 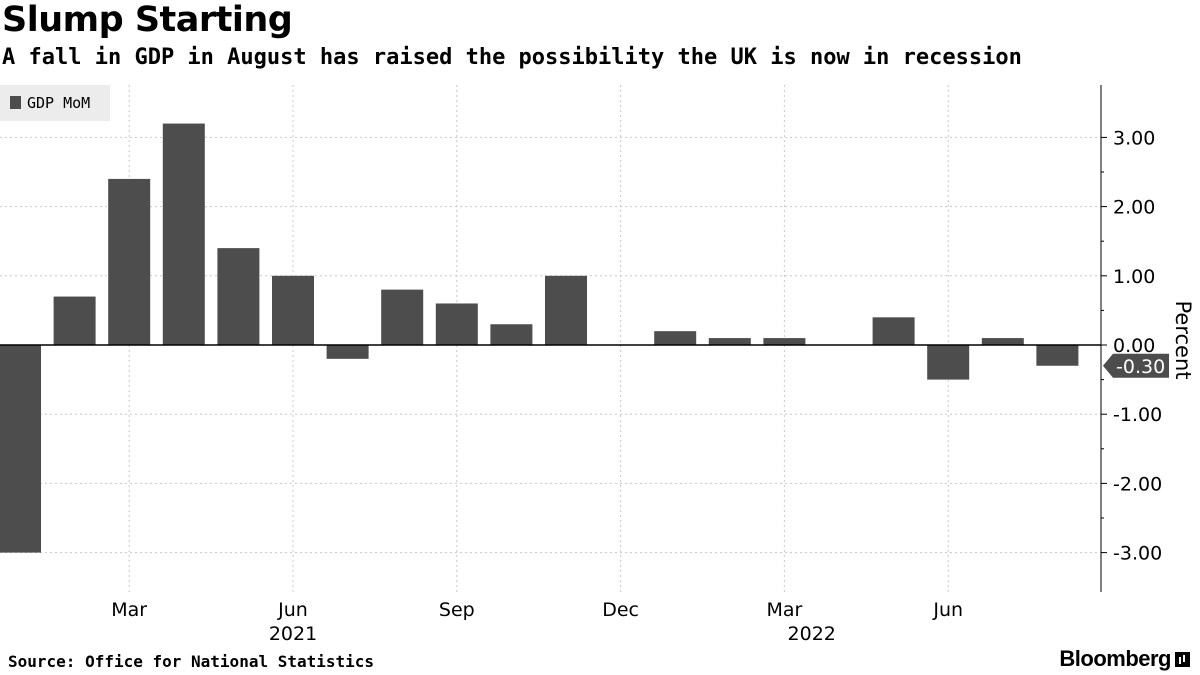 What do you see at coordinates (1115, 658) in the screenshot?
I see `bloomberg-logo-text: Bloomberg` at bounding box center [1115, 658].